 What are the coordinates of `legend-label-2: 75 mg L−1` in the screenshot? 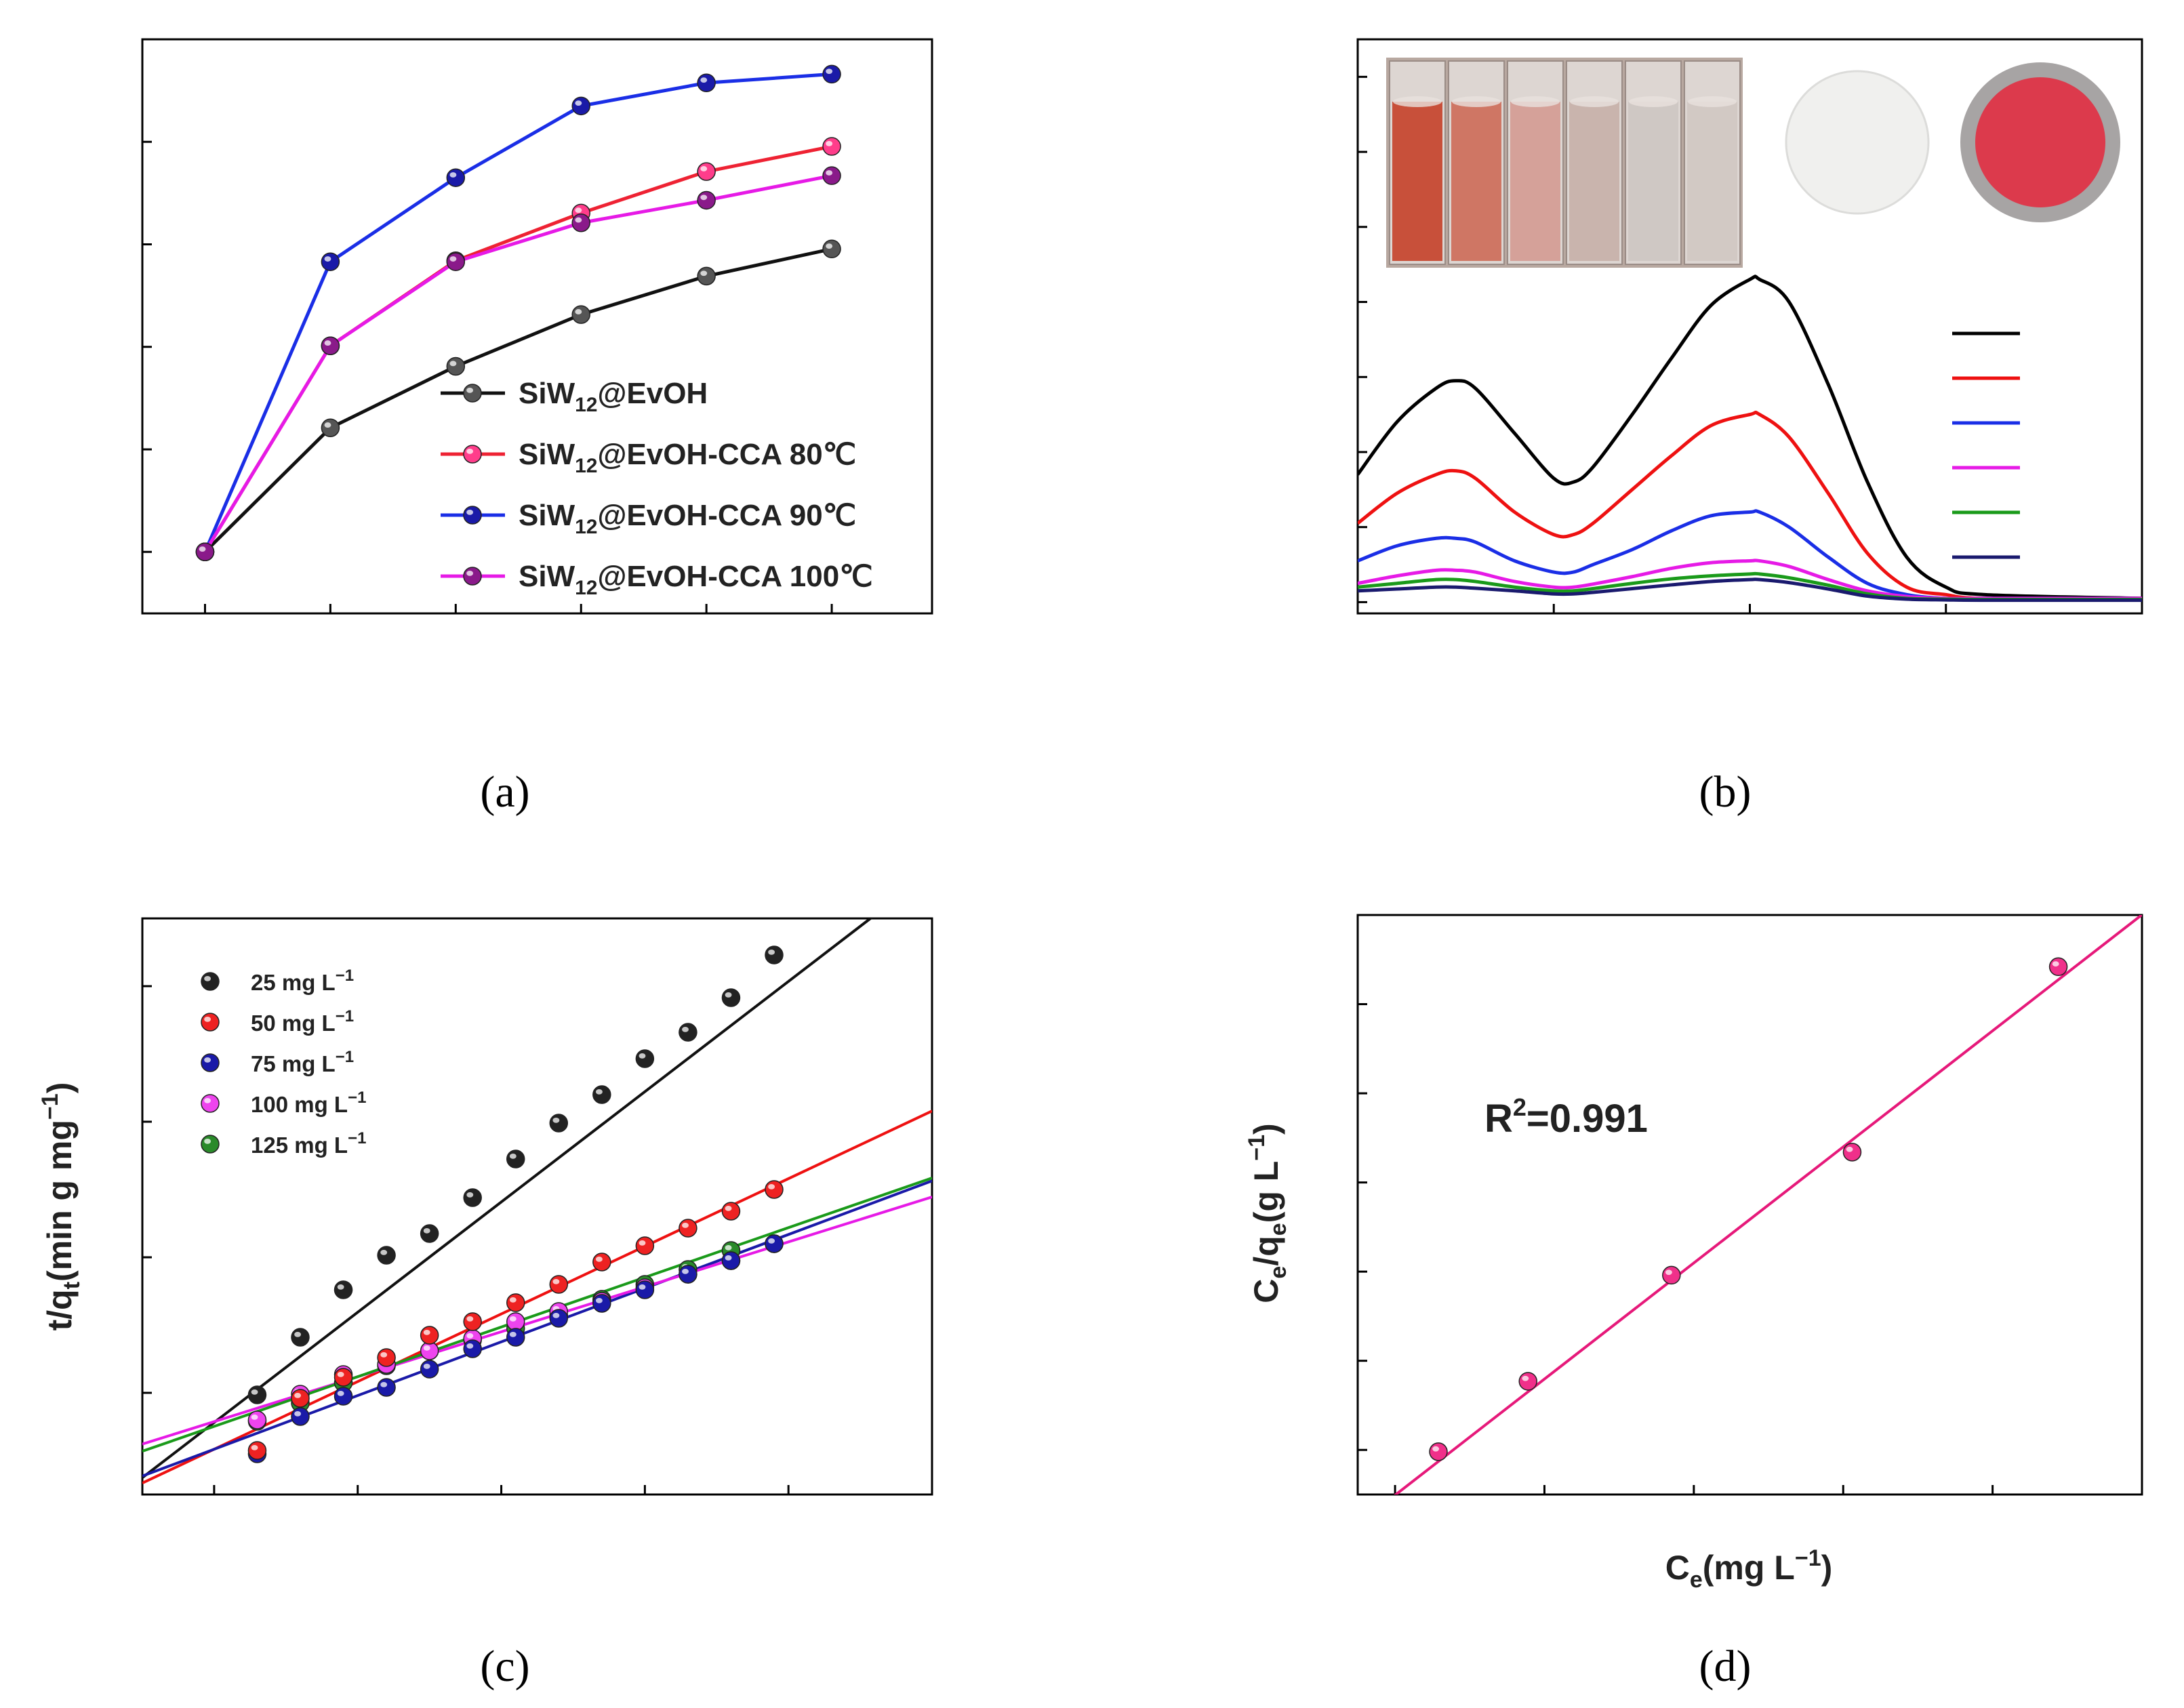 It's located at (302, 1062).